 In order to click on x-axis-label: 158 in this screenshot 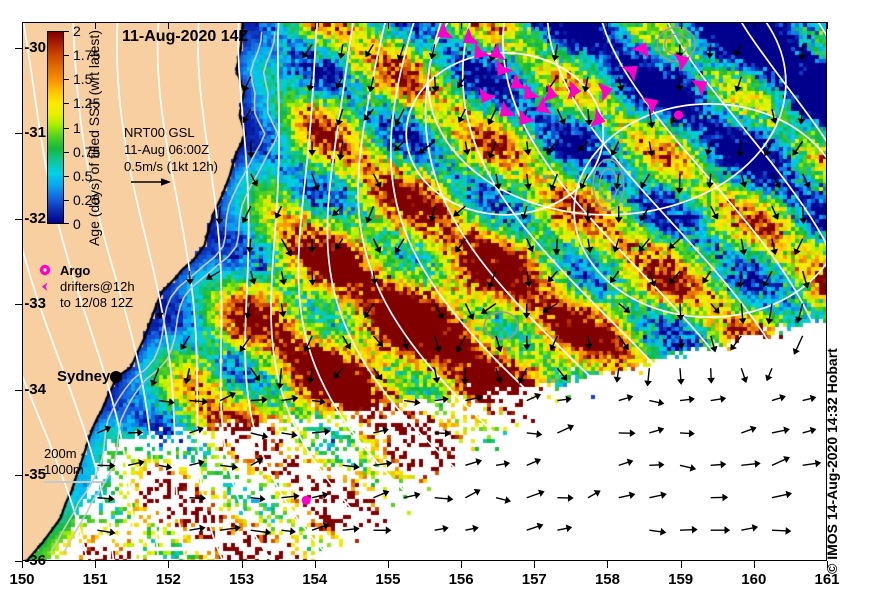, I will do `click(607, 579)`.